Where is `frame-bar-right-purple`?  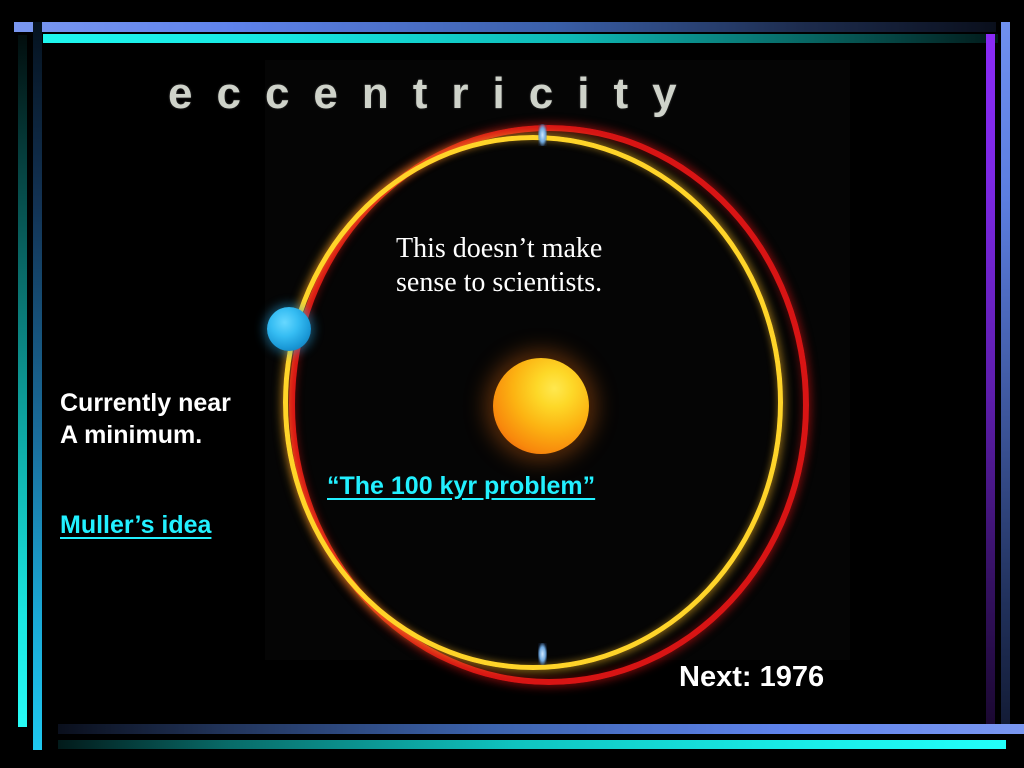 frame-bar-right-purple is located at coordinates (990, 381).